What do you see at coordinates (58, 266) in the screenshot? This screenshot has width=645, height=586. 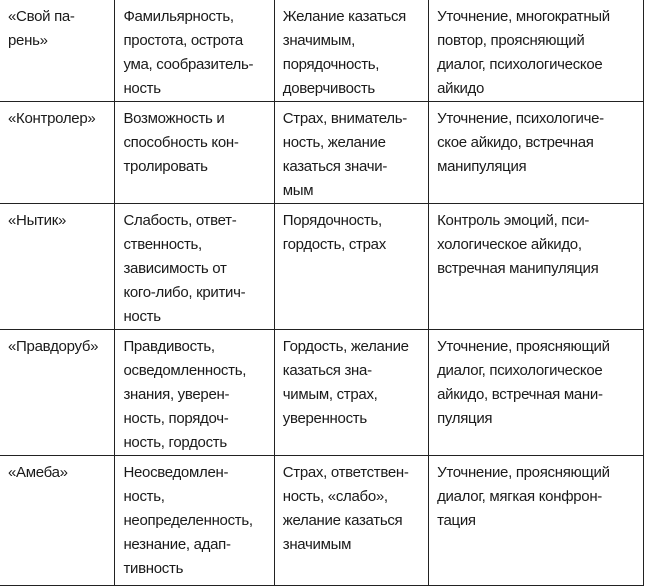 I see `cell-type: «Нытик»` at bounding box center [58, 266].